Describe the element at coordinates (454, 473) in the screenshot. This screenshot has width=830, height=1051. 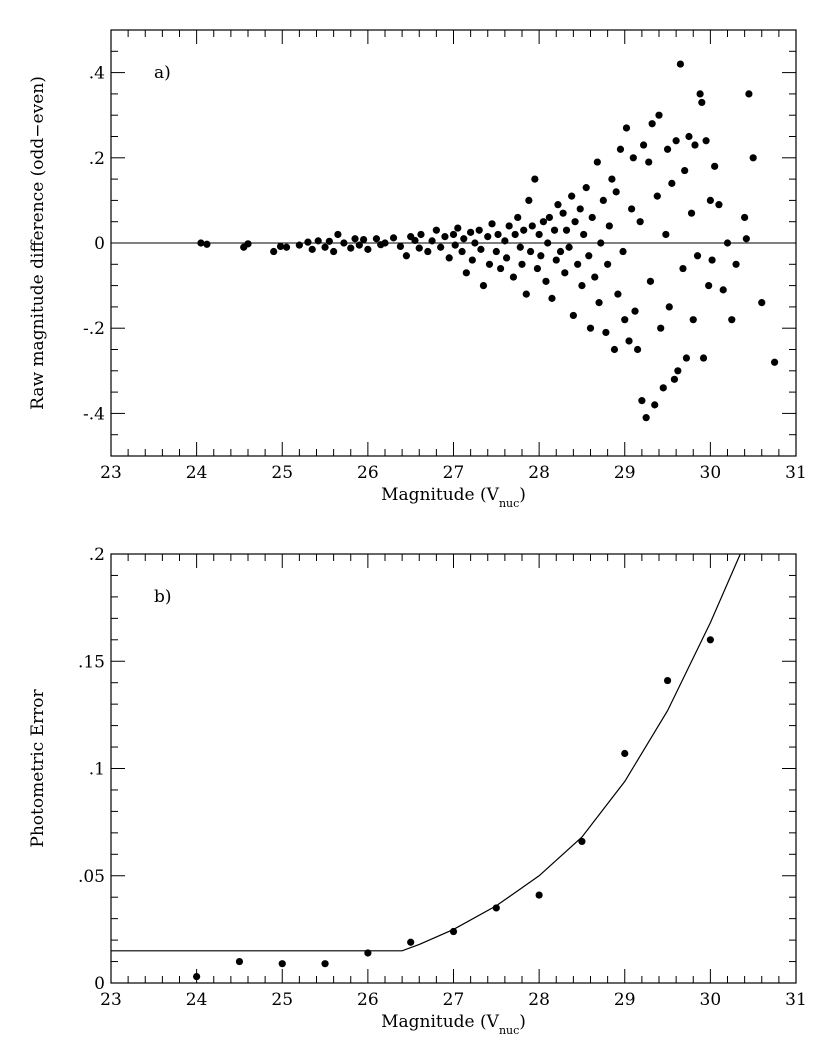
I see `x-tick-label: 27` at that location.